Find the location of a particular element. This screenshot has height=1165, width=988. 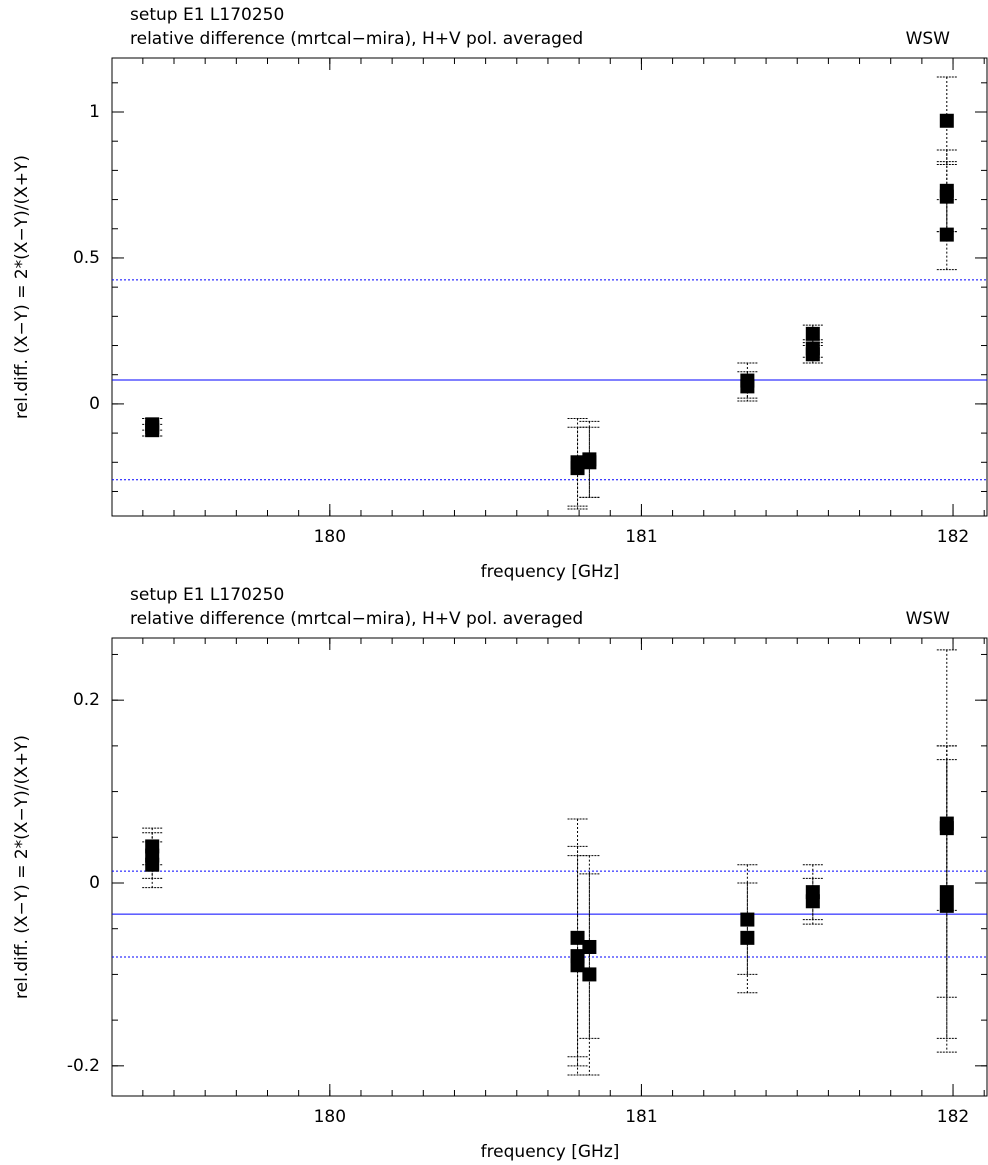

y-tick-label: 0.5 is located at coordinates (86, 258).